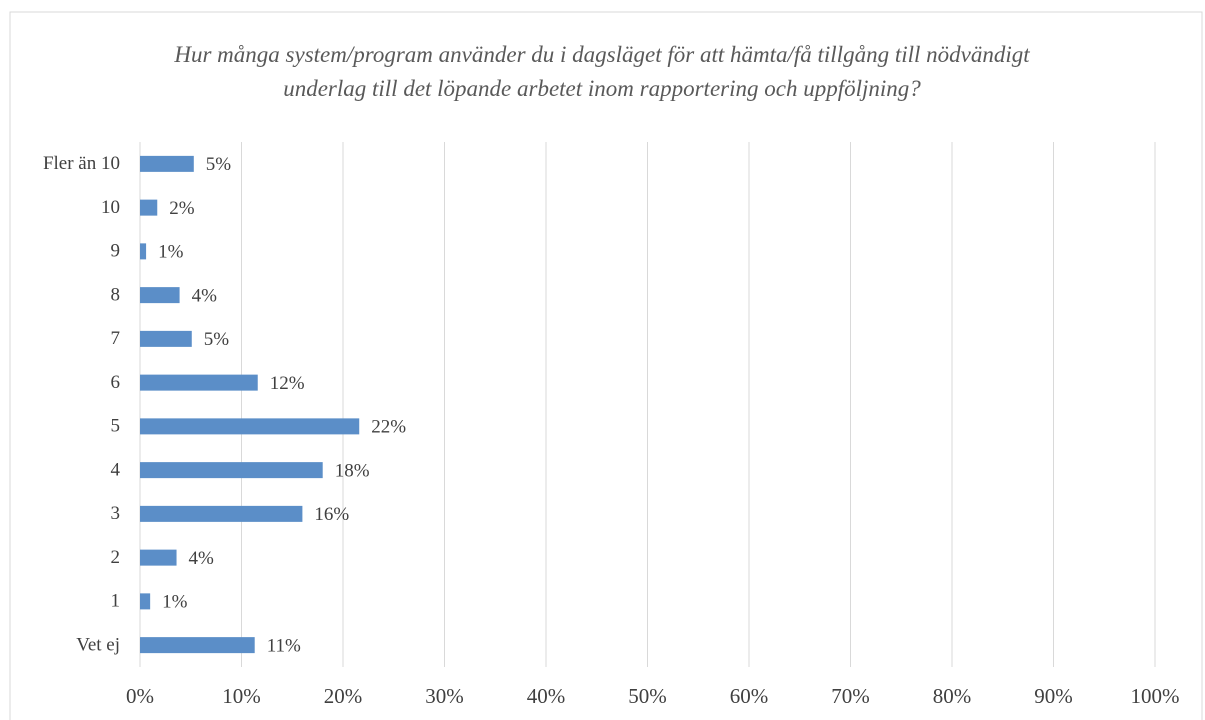 Image resolution: width=1205 pixels, height=720 pixels. Describe the element at coordinates (81, 163) in the screenshot. I see `y-tick-label: Fler än 10` at that location.